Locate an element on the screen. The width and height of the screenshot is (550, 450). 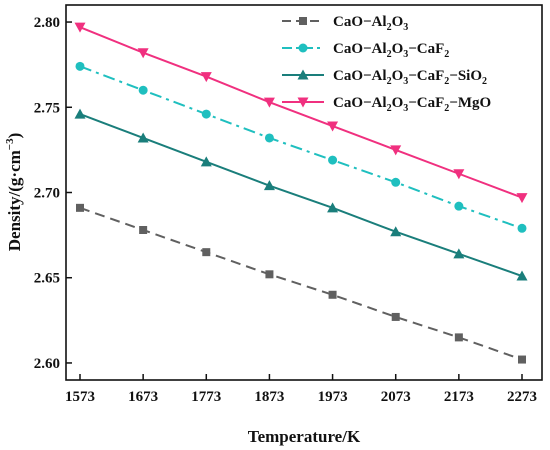
x-tick-label: 1973 is located at coordinates (333, 397).